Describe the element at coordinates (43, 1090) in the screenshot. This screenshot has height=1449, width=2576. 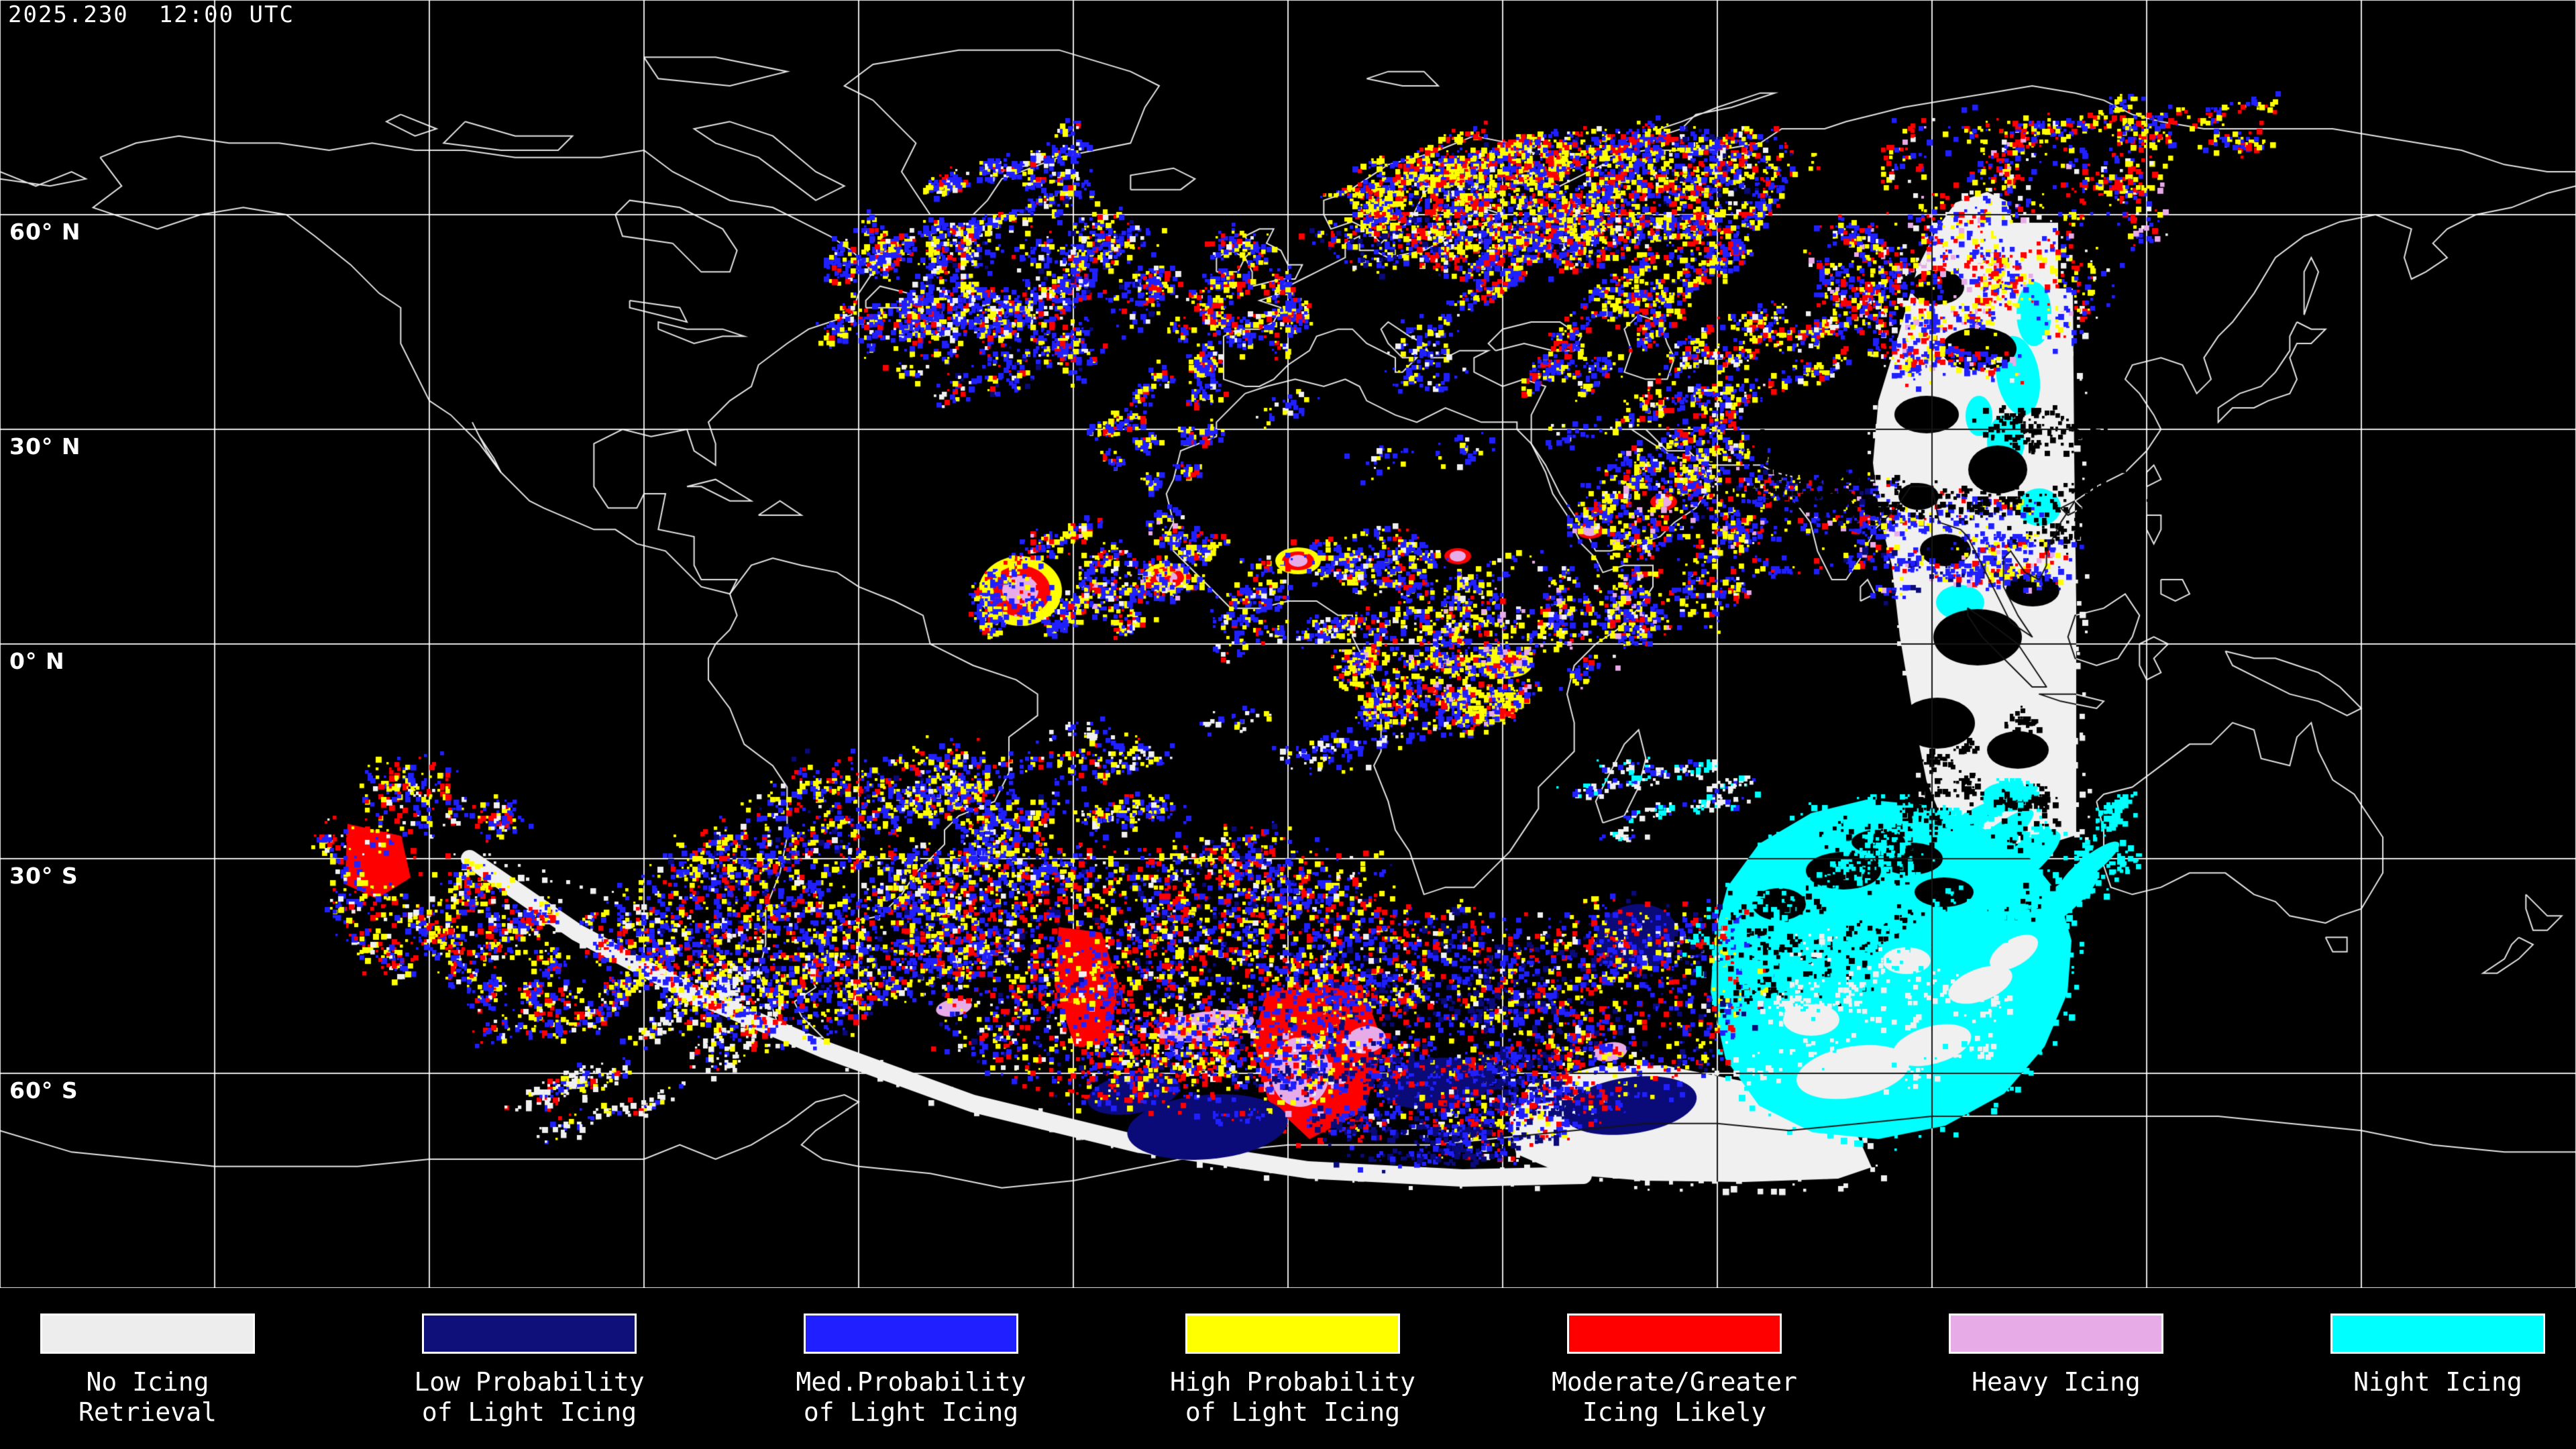
I see `latitude-label-60s: 60° S` at that location.